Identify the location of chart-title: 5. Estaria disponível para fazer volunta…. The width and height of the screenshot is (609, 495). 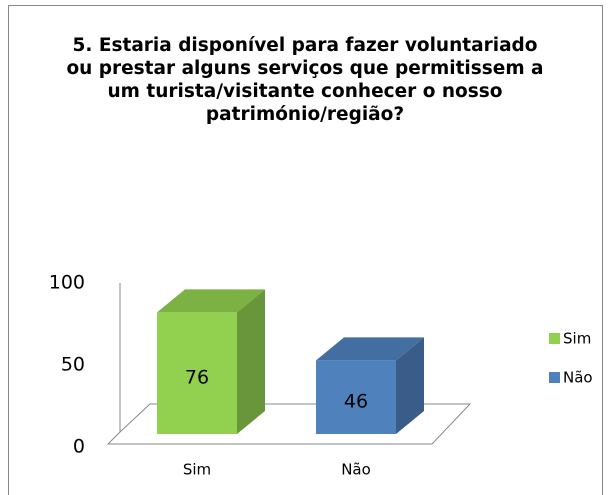
(305, 80).